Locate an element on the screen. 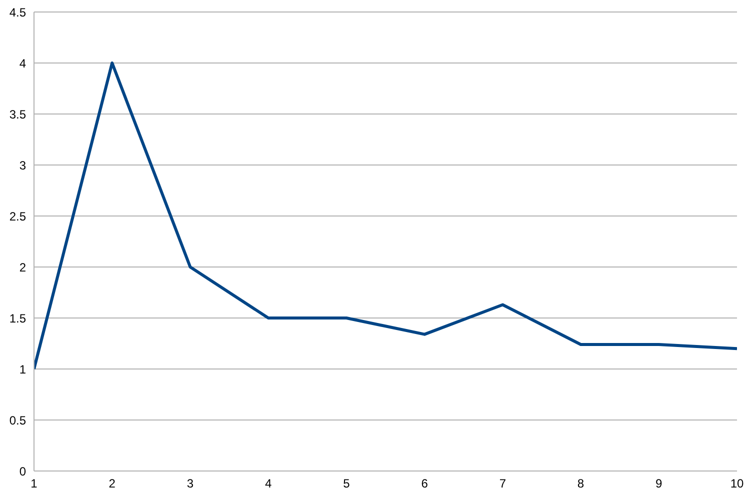 This screenshot has height=503, width=750. x-tick-label: 6 is located at coordinates (424, 483).